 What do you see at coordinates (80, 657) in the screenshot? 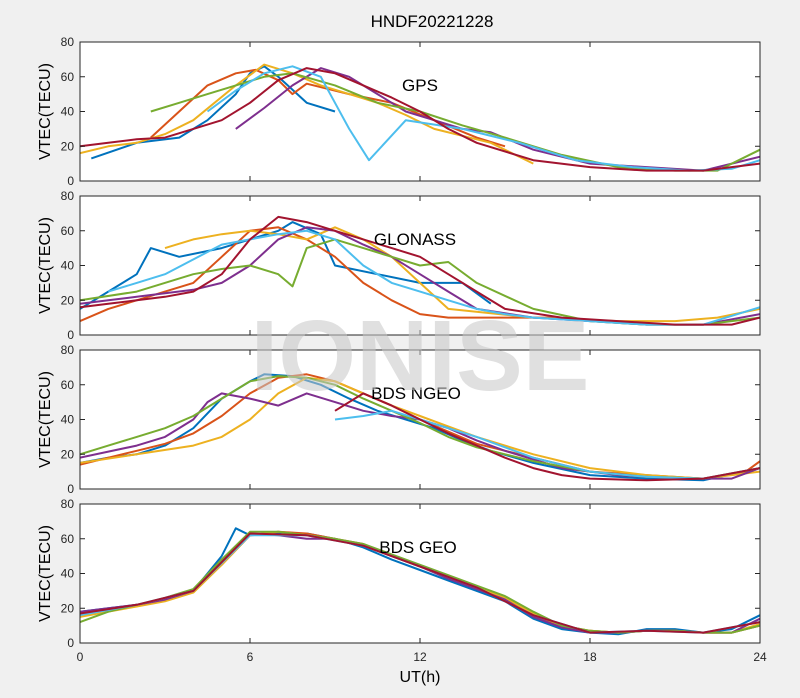
I see `x-tick-label: 0` at bounding box center [80, 657].